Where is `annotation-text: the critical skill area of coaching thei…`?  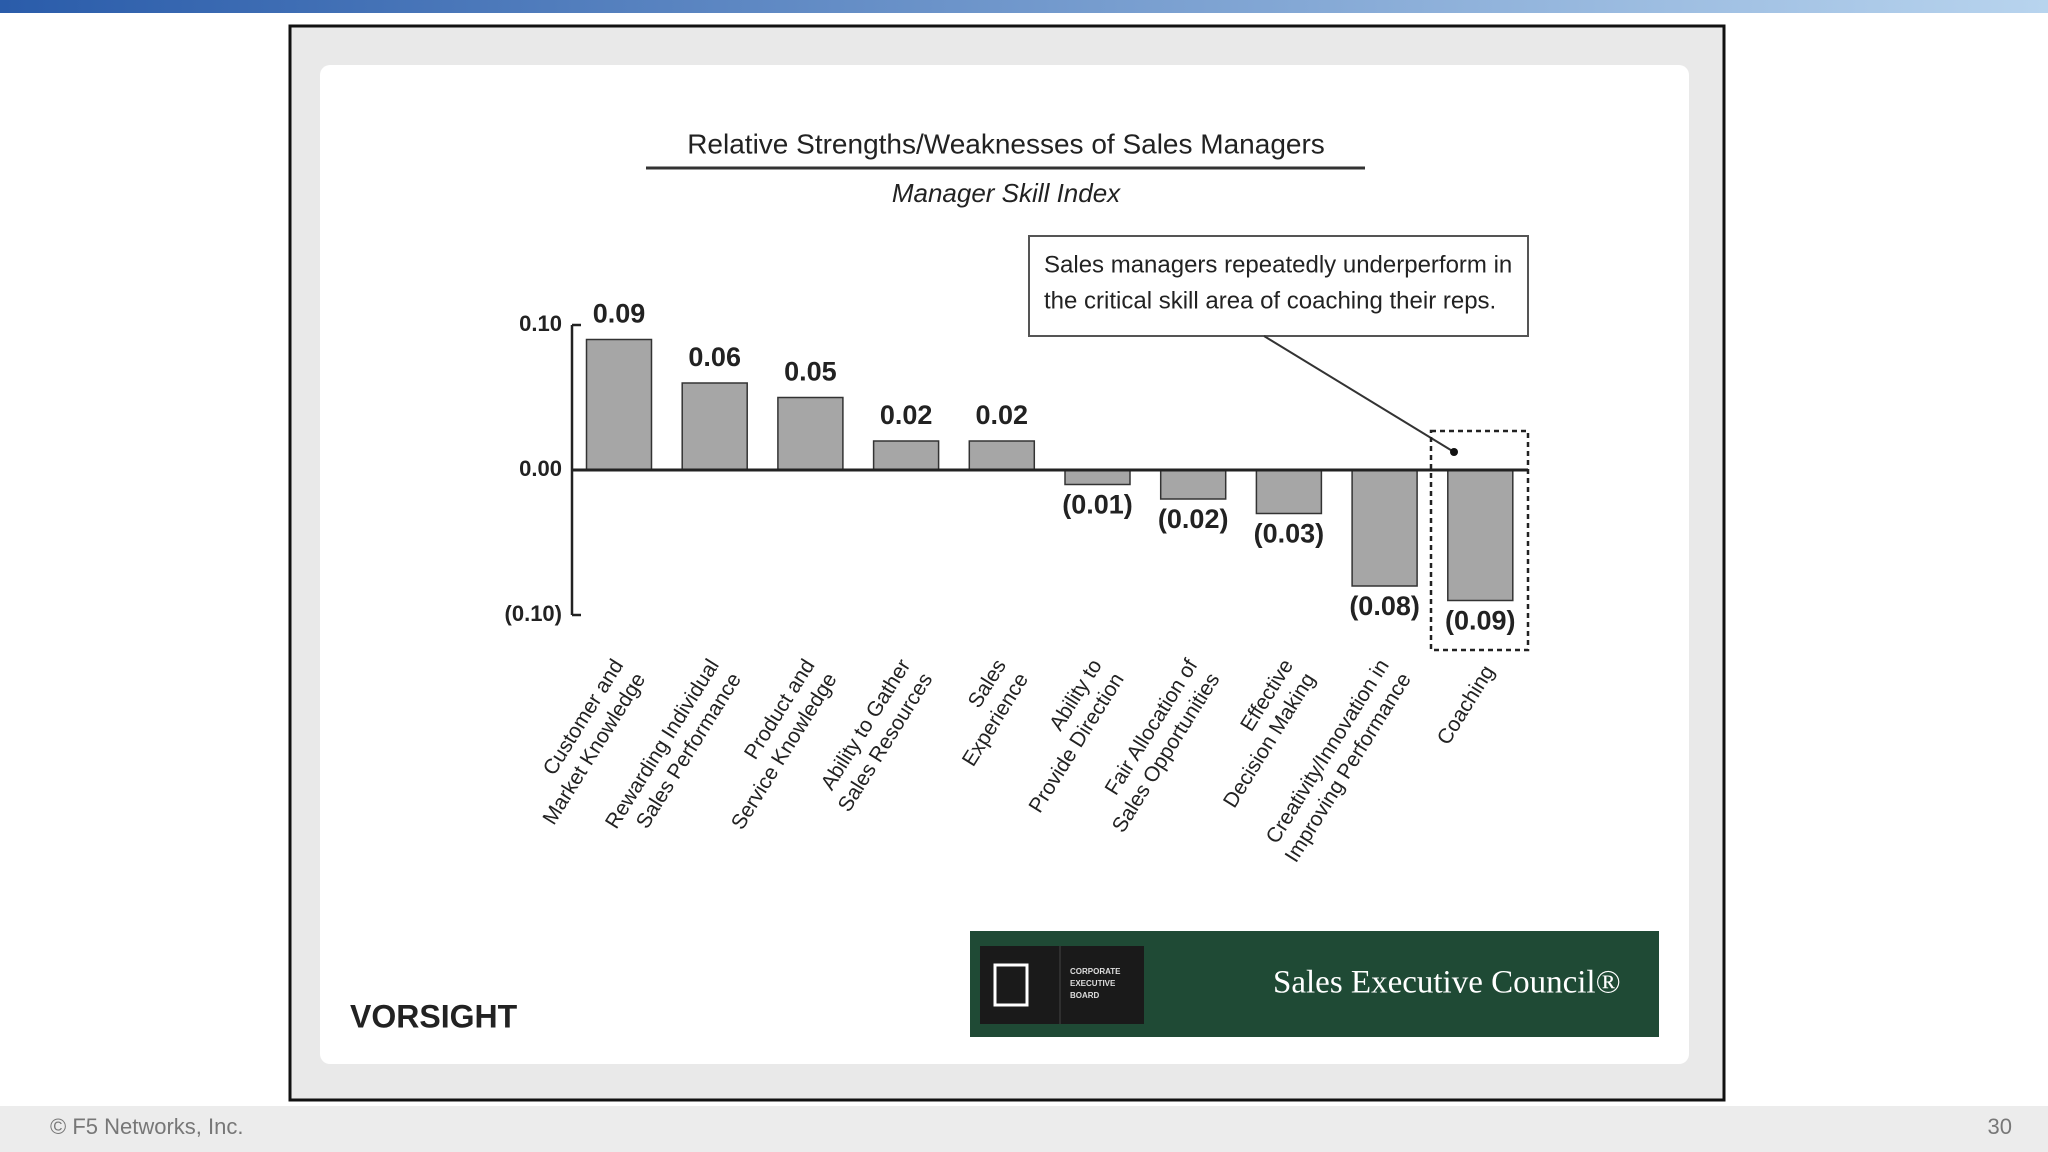 annotation-text: the critical skill area of coaching thei… is located at coordinates (1270, 300).